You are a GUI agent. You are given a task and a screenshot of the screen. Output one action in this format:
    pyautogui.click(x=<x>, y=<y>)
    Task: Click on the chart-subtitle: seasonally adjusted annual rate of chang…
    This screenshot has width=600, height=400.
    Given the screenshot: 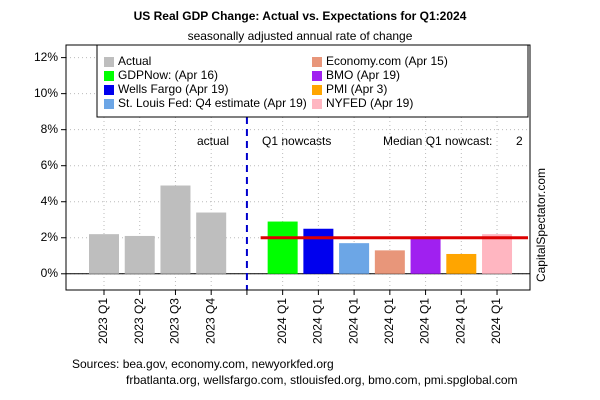 What is the action you would take?
    pyautogui.click(x=300, y=36)
    